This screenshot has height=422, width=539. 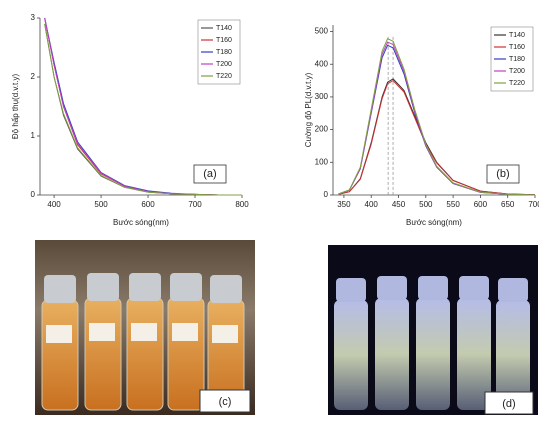 I want to click on x-tick-label: 650, so click(x=508, y=204).